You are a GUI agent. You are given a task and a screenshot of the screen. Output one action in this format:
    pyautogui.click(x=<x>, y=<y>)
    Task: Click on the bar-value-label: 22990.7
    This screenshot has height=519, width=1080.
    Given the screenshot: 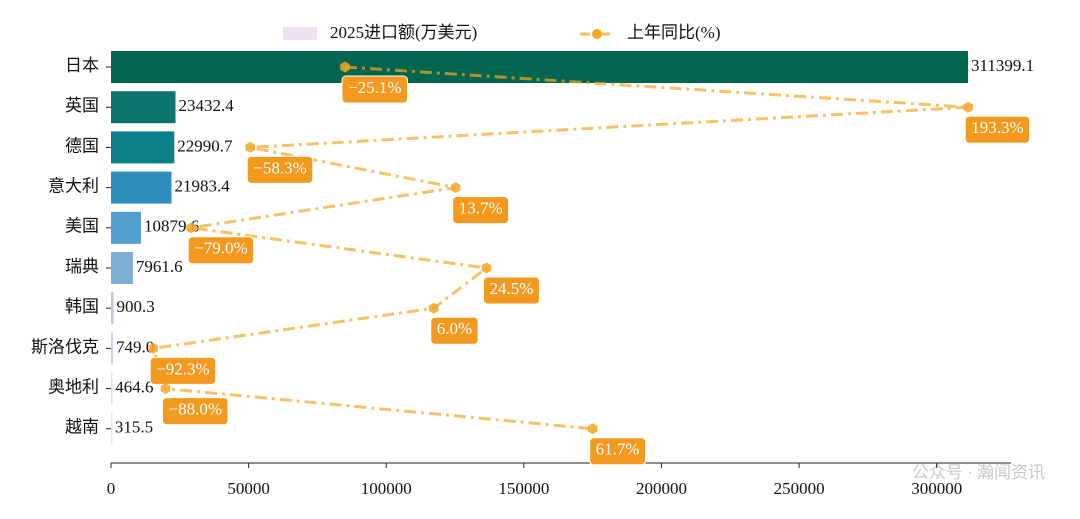 What is the action you would take?
    pyautogui.click(x=205, y=145)
    